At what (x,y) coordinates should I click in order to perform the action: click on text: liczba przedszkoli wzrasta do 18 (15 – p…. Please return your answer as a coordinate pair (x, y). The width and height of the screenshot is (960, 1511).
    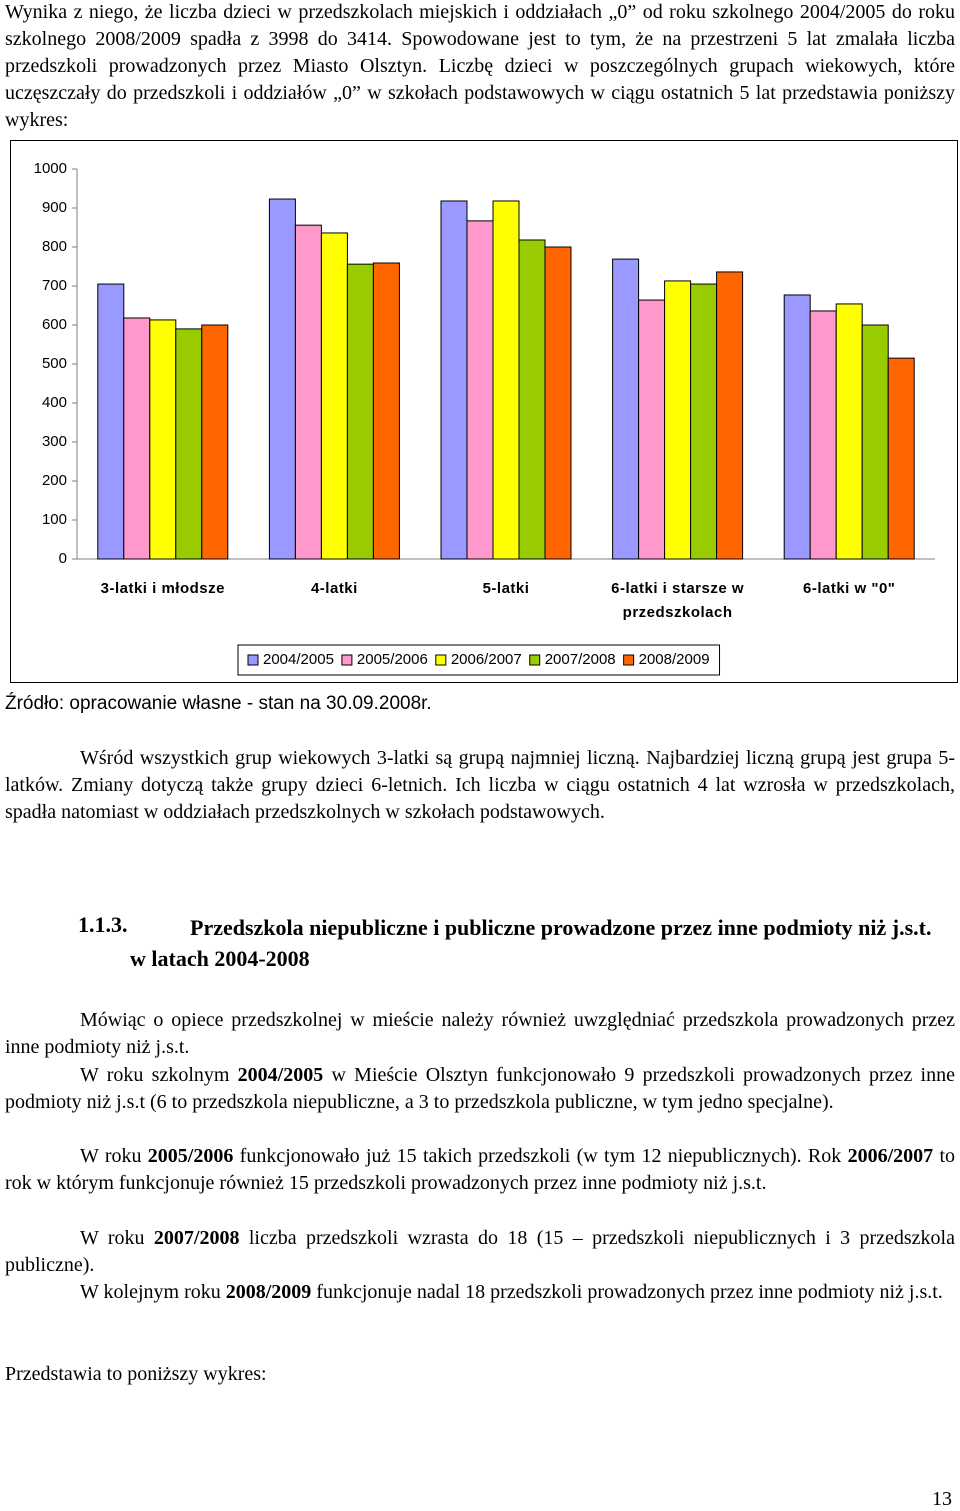
    Looking at the image, I should click on (480, 1251).